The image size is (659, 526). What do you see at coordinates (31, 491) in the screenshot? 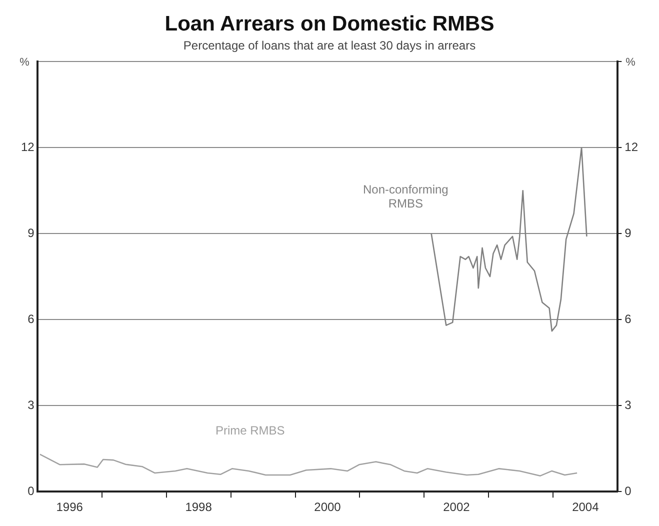
I see `y-tick-label: 0` at bounding box center [31, 491].